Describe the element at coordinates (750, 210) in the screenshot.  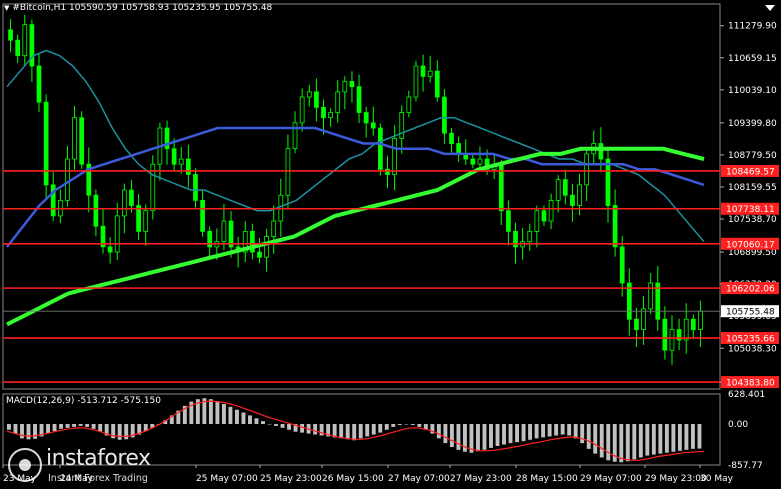
I see `level-price-label: 107738.11` at that location.